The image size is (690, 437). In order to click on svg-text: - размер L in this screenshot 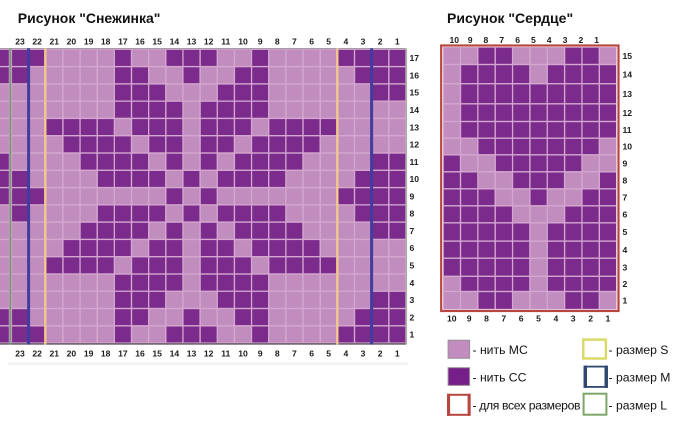, I will do `click(638, 406)`.